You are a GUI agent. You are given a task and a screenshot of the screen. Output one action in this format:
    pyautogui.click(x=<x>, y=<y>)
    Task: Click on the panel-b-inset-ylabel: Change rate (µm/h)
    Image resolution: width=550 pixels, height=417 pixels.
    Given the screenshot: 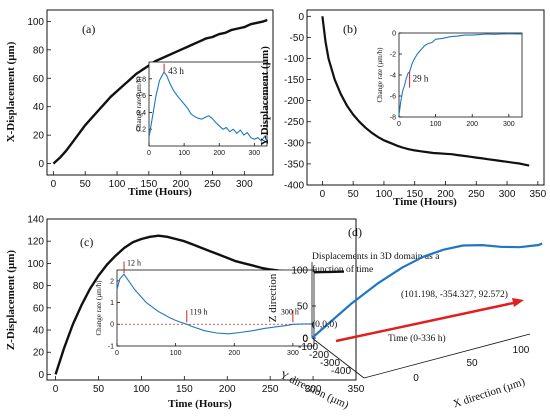 What is the action you would take?
    pyautogui.click(x=380, y=75)
    